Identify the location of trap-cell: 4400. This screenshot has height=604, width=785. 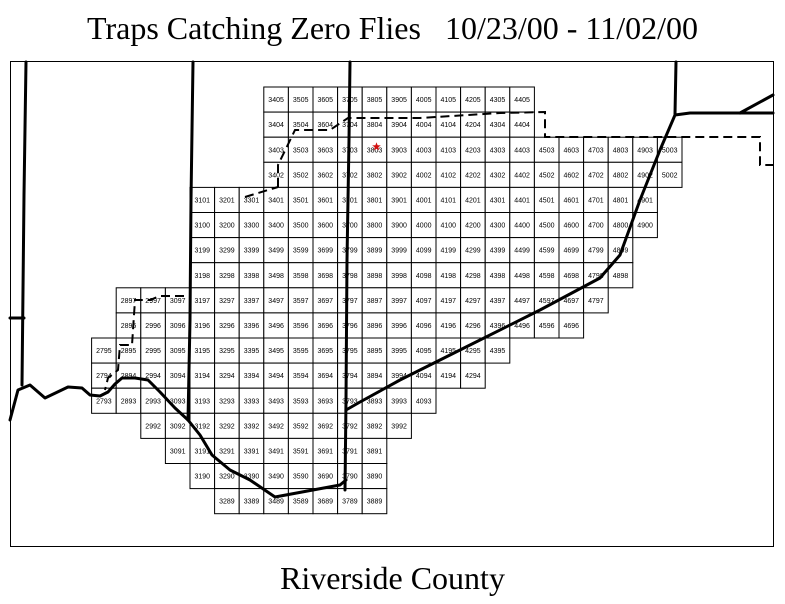
(522, 225).